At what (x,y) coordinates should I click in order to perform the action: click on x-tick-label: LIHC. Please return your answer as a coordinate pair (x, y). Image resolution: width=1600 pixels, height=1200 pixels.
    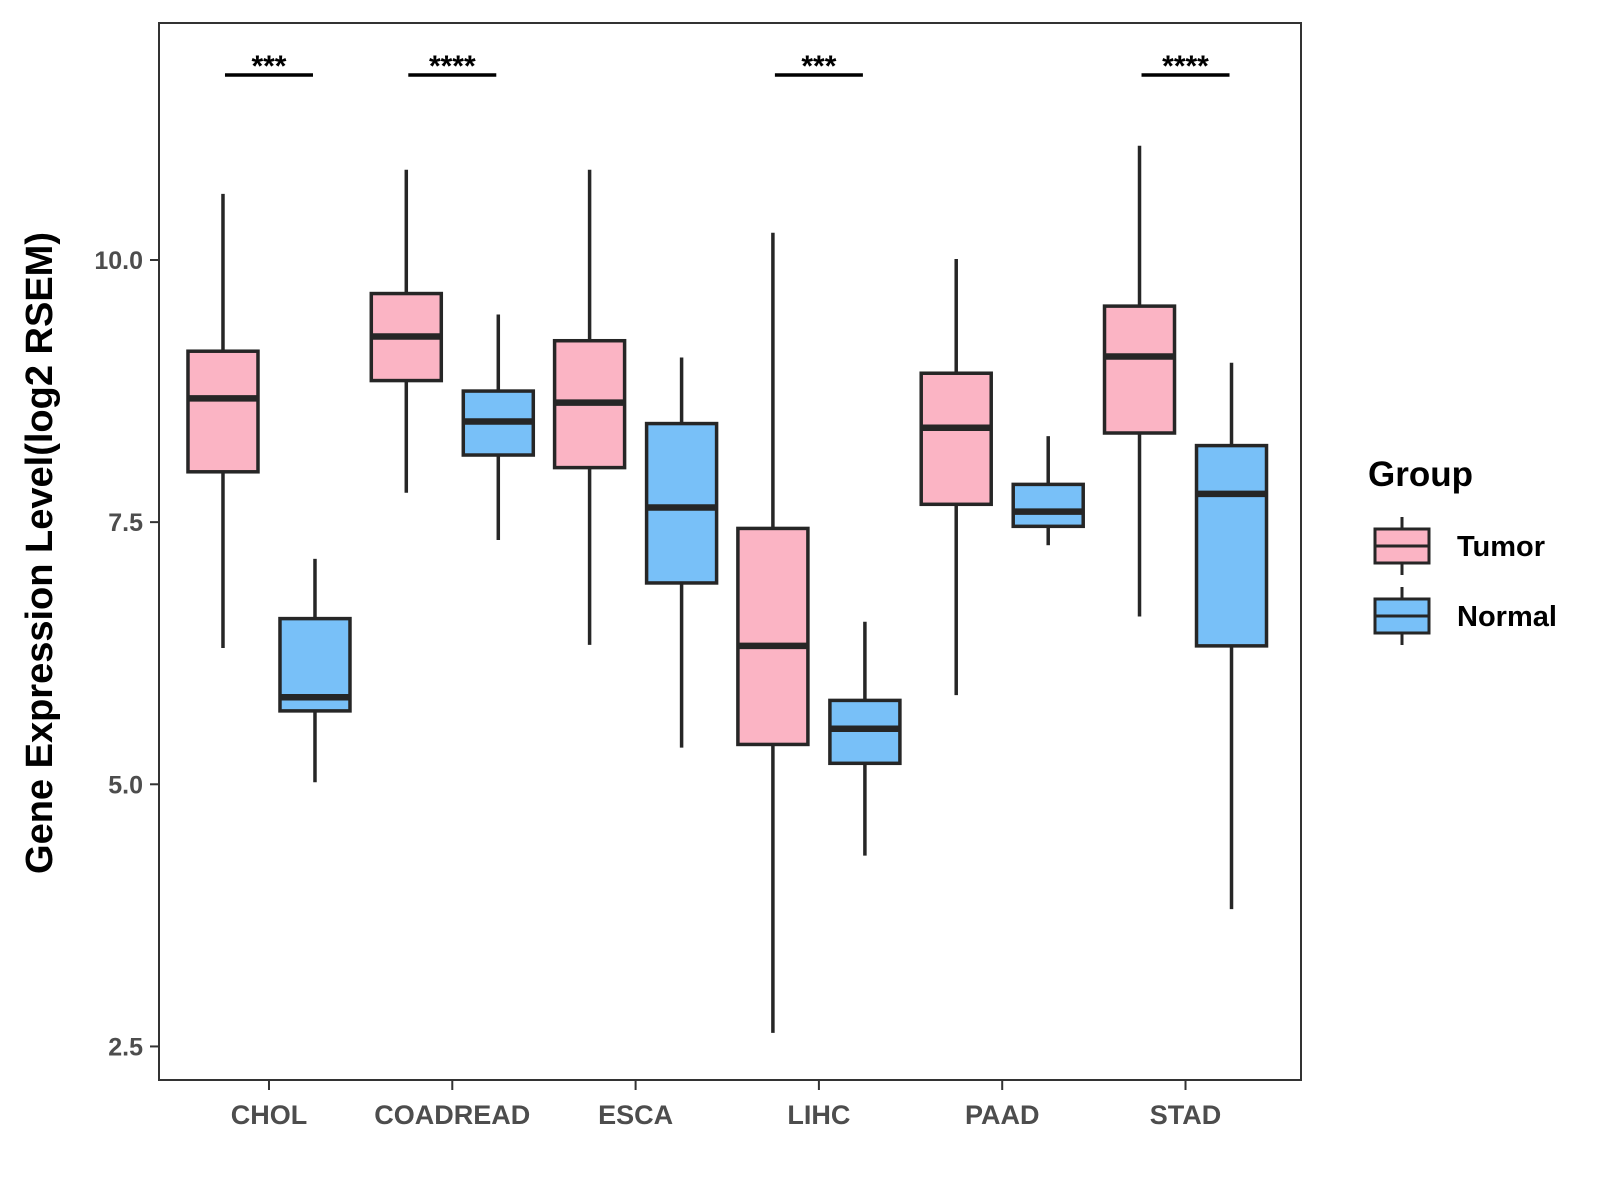
    Looking at the image, I should click on (818, 1115).